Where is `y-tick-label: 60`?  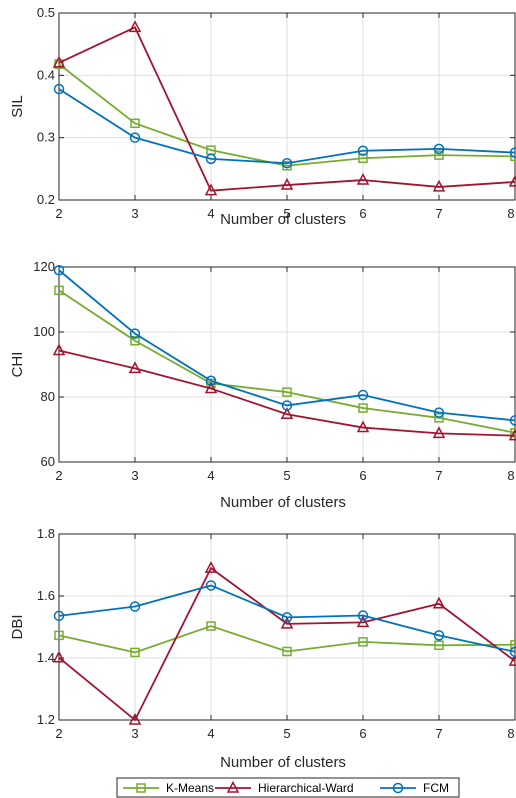
y-tick-label: 60 is located at coordinates (48, 461).